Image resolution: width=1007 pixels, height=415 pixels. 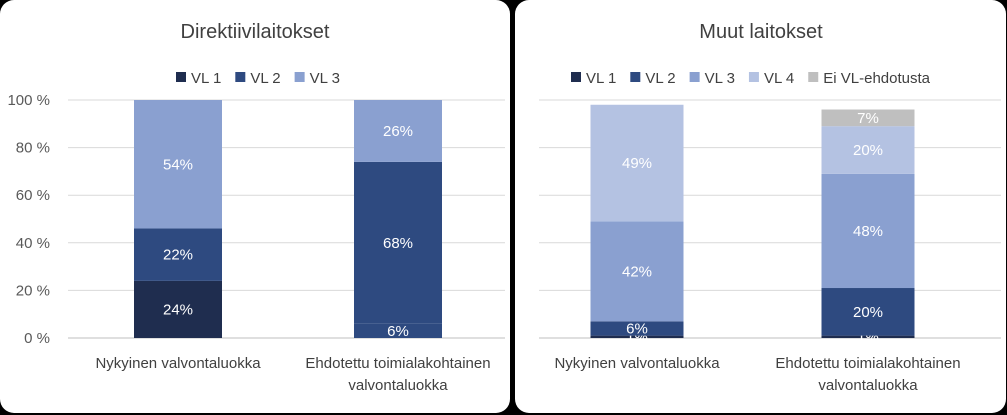 I want to click on y-tick-label: 20 %, so click(x=33, y=290).